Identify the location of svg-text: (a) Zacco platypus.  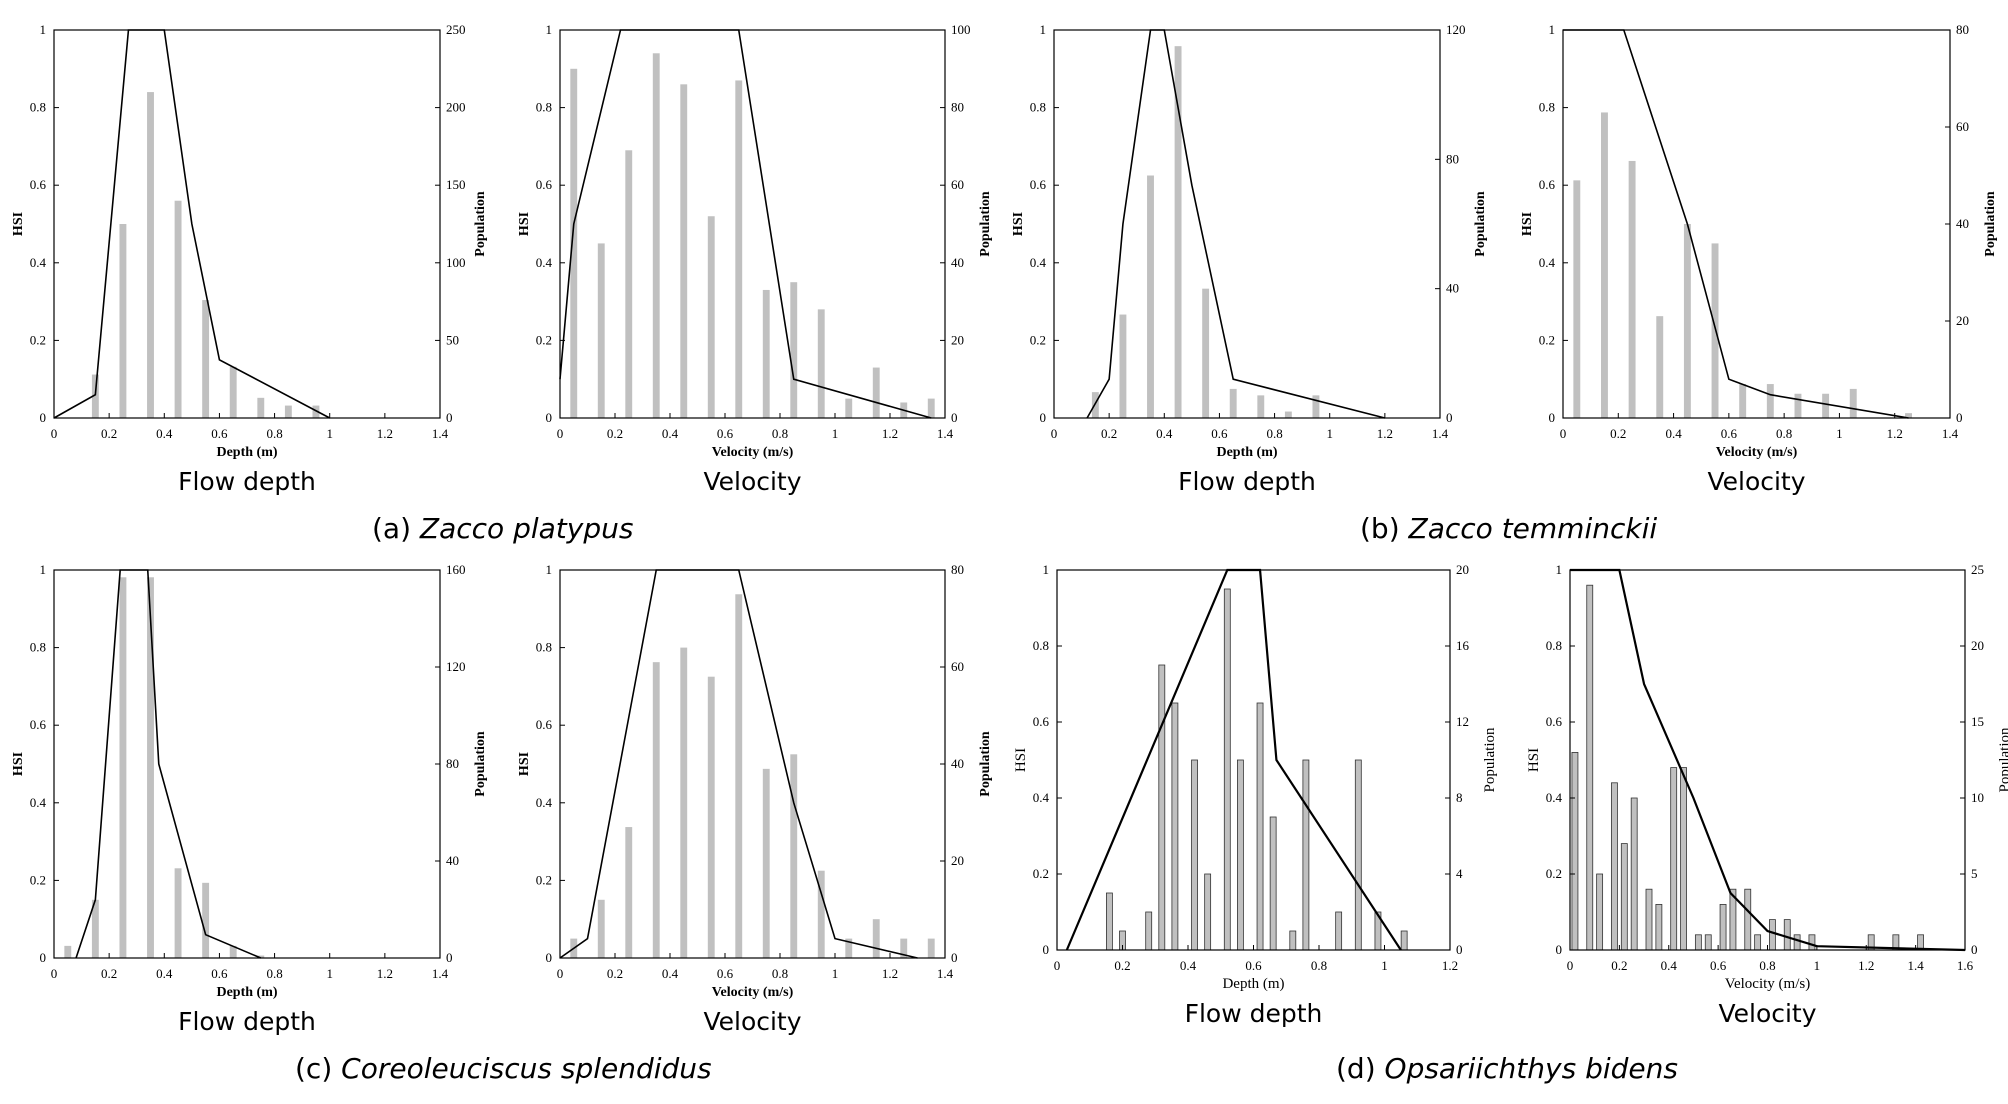
(502, 528).